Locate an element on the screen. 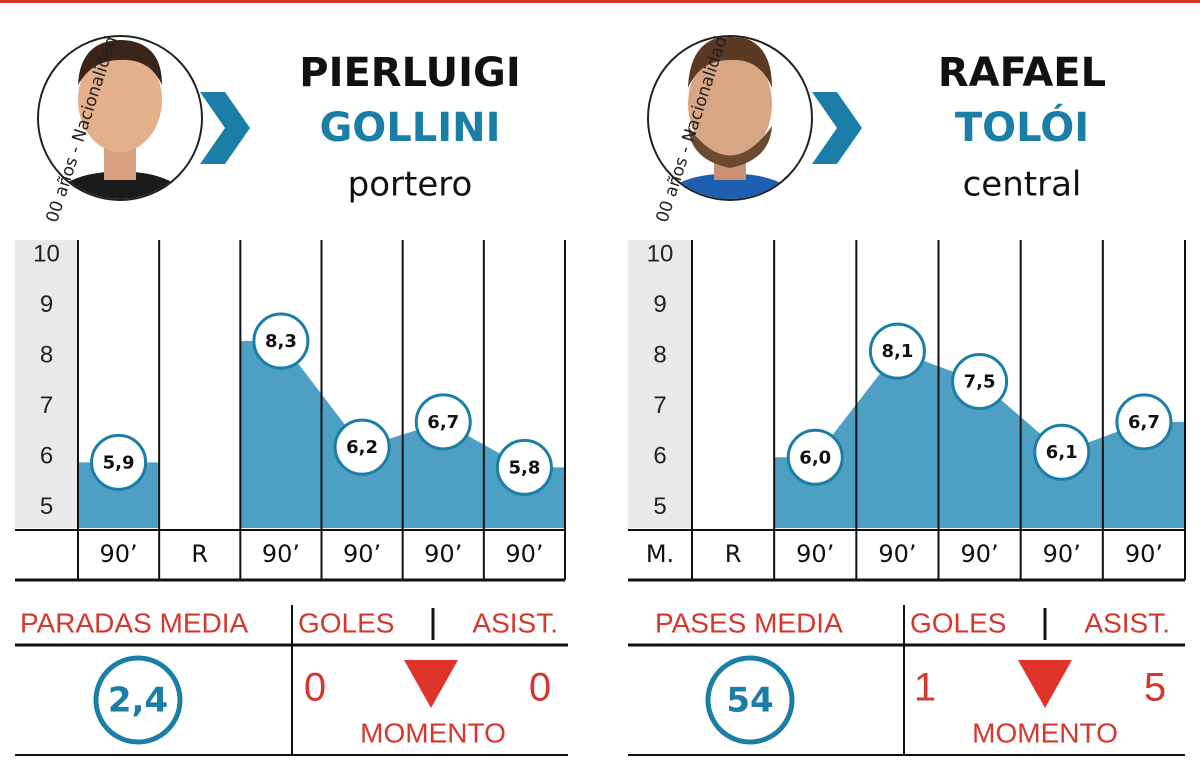  data-label: 8,3 is located at coordinates (281, 341).